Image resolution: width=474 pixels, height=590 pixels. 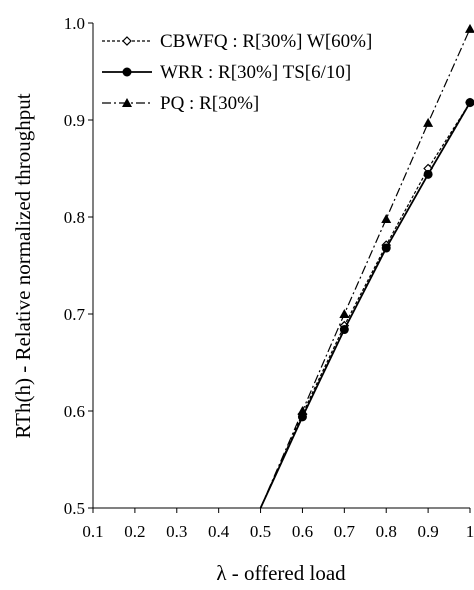 I want to click on legend-label: CBWFQ : R[30%] W[60%], so click(x=266, y=41).